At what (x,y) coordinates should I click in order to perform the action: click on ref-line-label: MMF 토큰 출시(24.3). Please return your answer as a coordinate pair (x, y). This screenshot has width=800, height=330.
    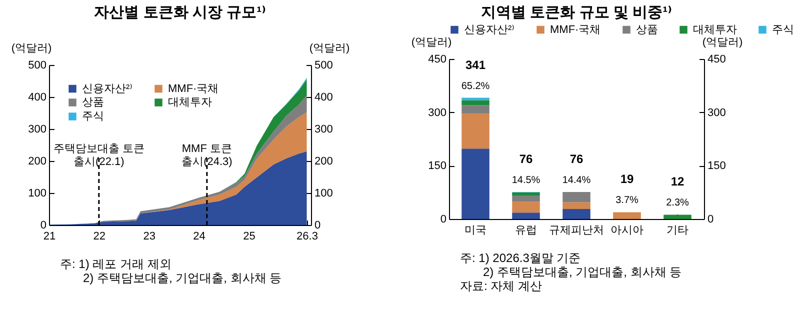
    Looking at the image, I should click on (207, 155).